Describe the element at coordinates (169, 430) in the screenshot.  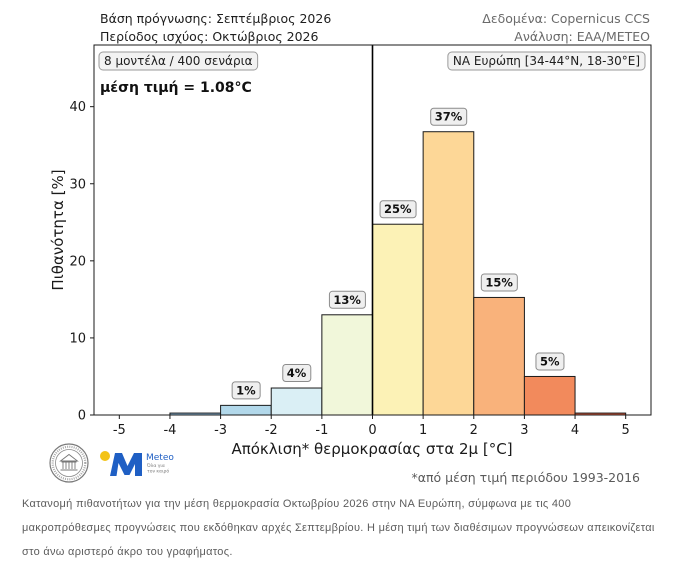
I see `x-tick-label: -4` at that location.